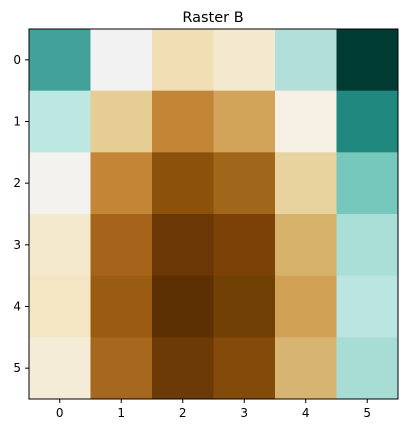 The height and width of the screenshot is (433, 408). I want to click on heatmap-cell-r2-c3, so click(244, 183).